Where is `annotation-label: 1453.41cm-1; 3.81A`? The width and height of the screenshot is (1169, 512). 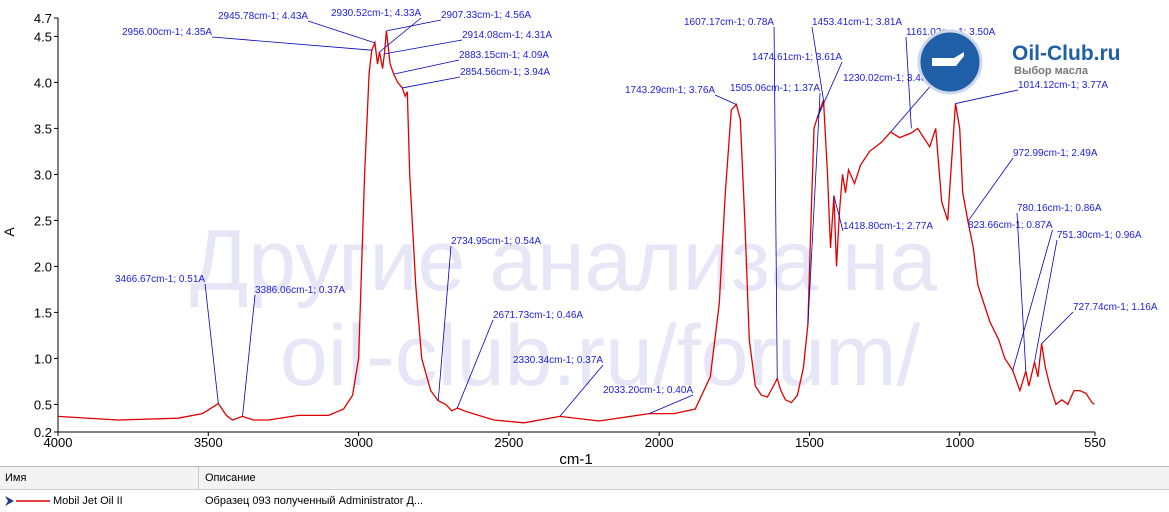
annotation-label: 1453.41cm-1; 3.81A is located at coordinates (857, 22).